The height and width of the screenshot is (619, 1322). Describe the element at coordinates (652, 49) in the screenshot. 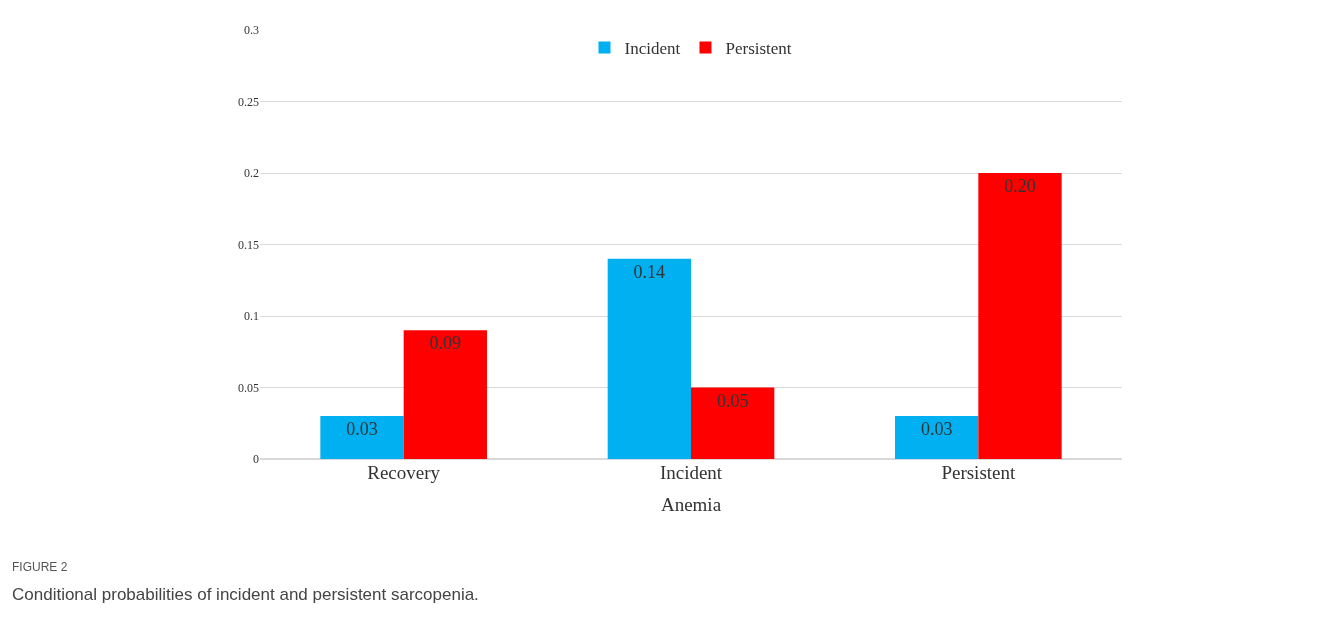

I see `legend-label: Incident` at that location.